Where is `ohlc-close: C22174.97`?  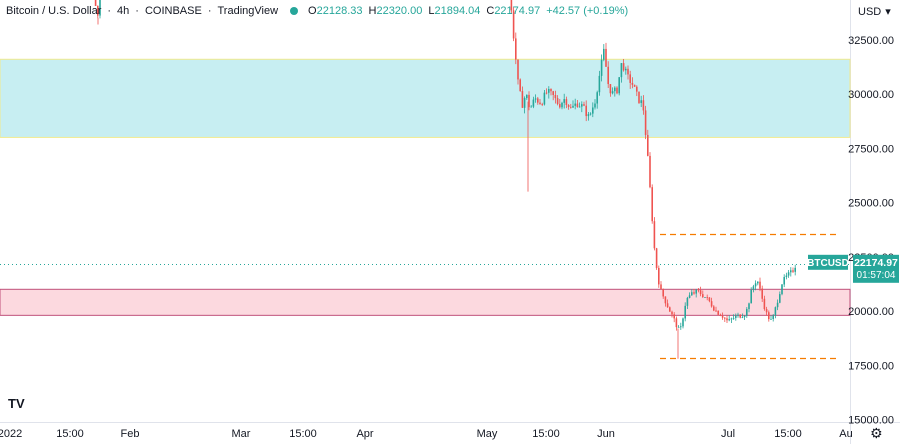
ohlc-close: C22174.97 is located at coordinates (513, 11).